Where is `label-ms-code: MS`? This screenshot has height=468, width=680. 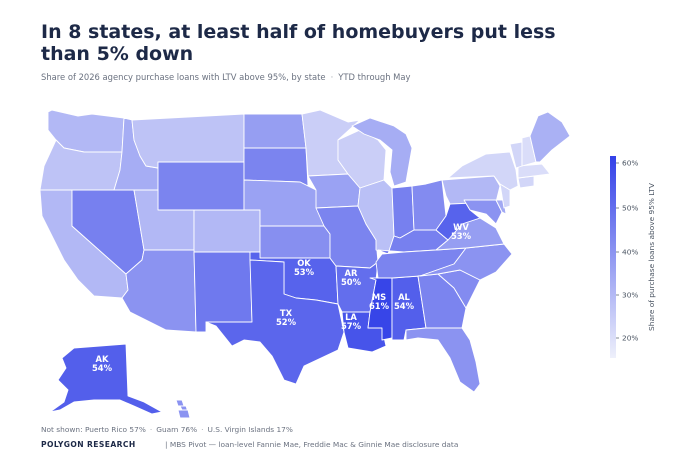
label-ms-code: MS is located at coordinates (379, 297).